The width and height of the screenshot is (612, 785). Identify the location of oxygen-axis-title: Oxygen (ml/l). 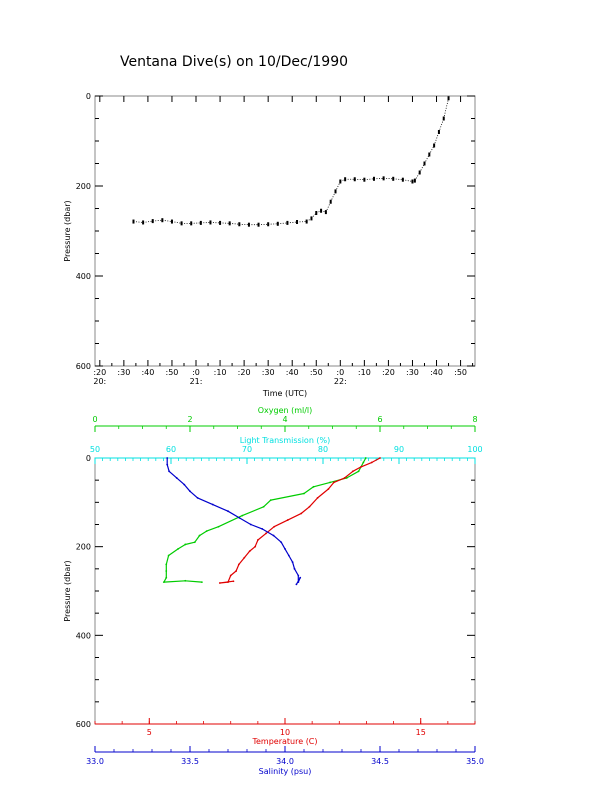
(285, 410).